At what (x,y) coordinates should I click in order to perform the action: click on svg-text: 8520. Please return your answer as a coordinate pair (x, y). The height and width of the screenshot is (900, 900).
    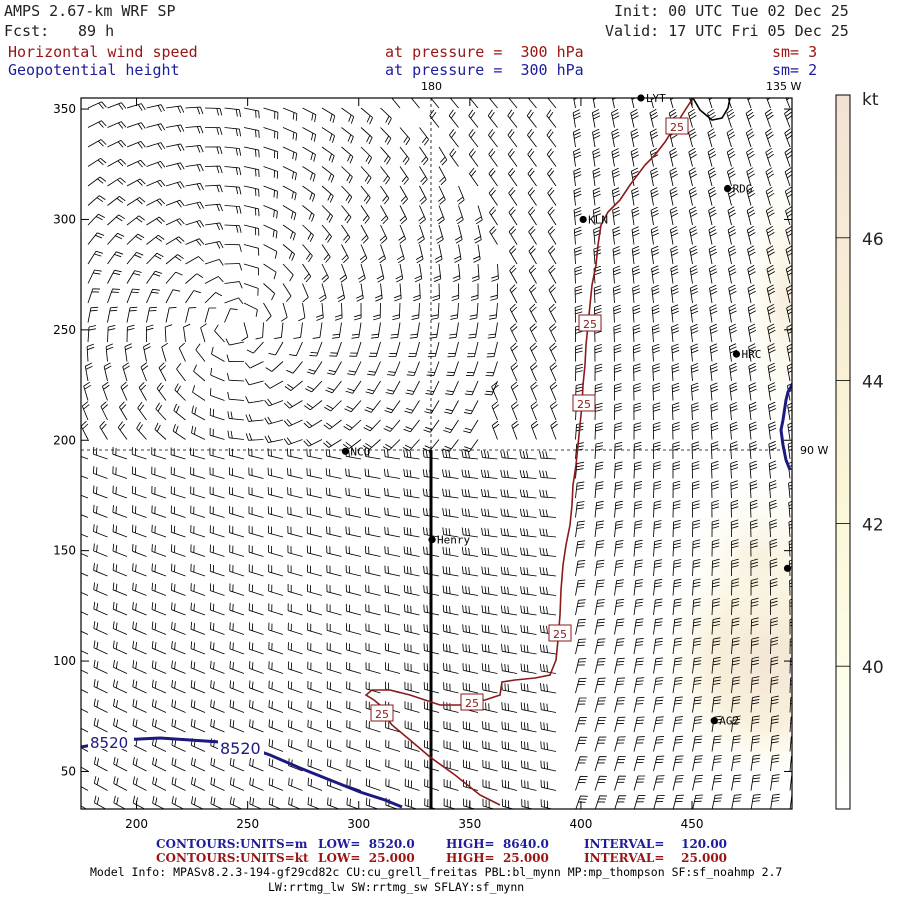
    Looking at the image, I should click on (240, 748).